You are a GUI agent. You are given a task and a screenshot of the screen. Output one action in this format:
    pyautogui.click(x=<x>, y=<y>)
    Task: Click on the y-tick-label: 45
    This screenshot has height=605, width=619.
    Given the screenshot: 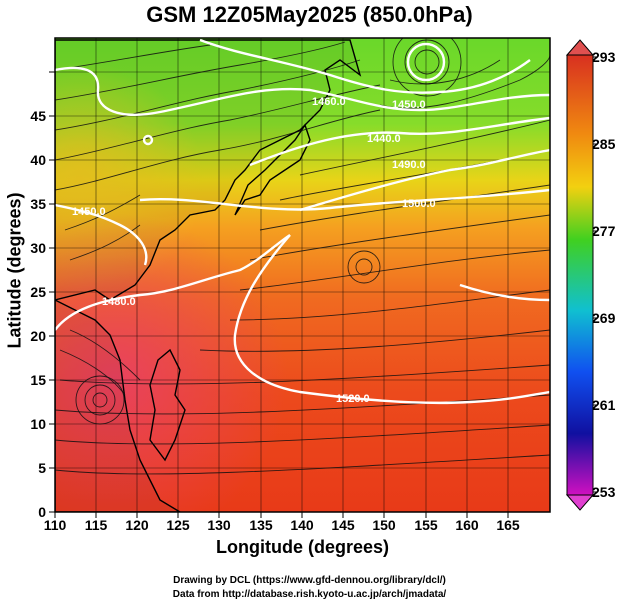 What is the action you would take?
    pyautogui.click(x=38, y=116)
    